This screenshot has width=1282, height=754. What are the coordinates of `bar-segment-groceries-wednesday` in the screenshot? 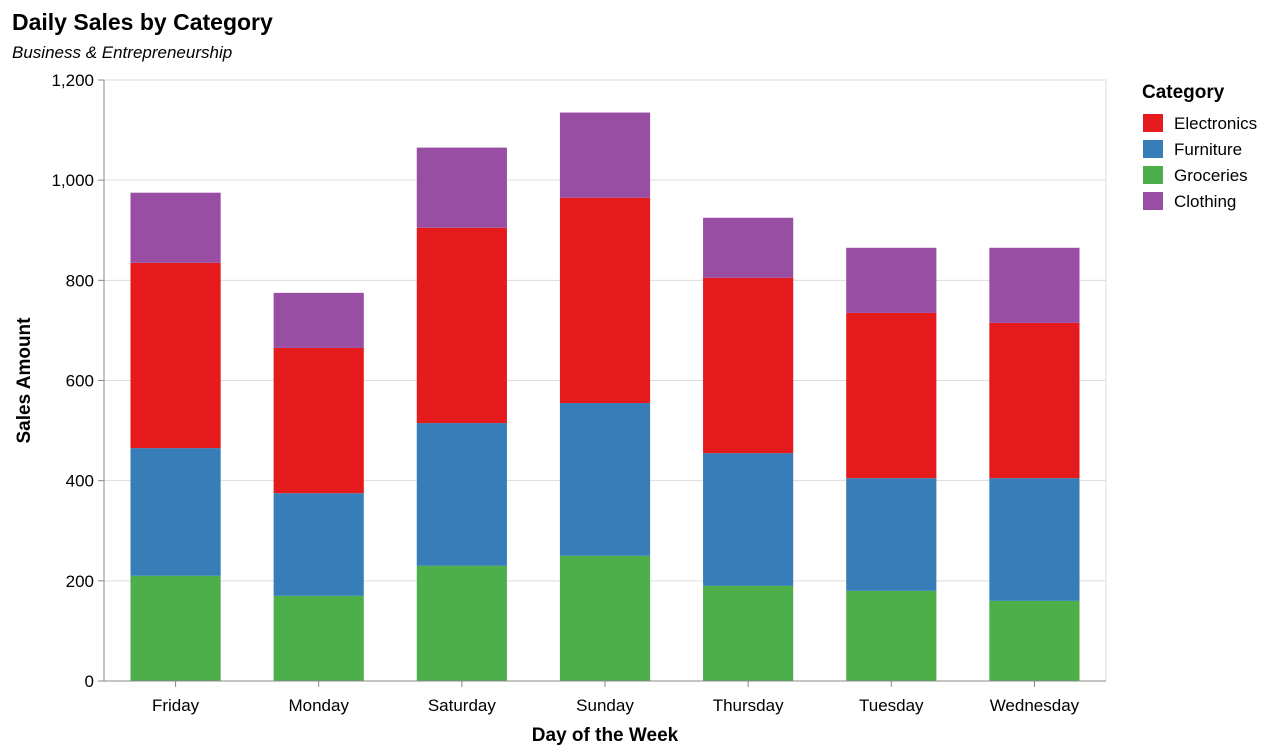 It's located at (1034, 641).